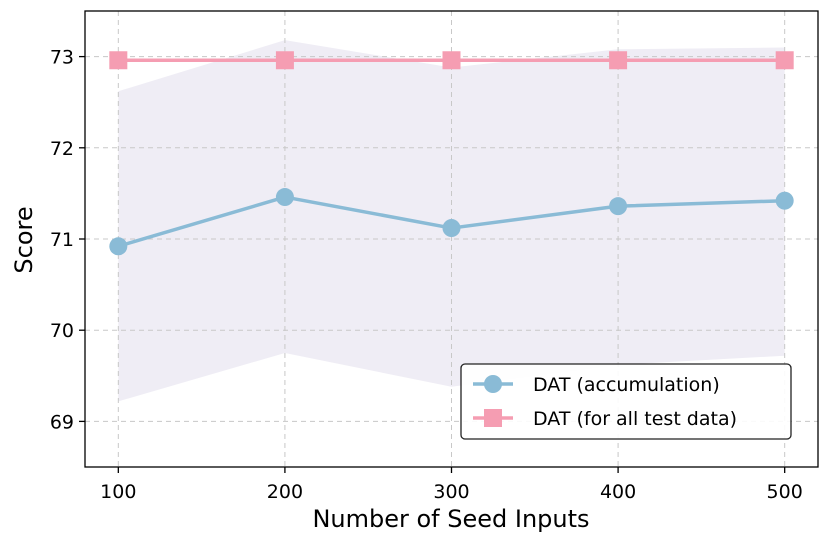 This screenshot has width=831, height=545. Describe the element at coordinates (118, 492) in the screenshot. I see `x-tick-label-100: 100` at that location.